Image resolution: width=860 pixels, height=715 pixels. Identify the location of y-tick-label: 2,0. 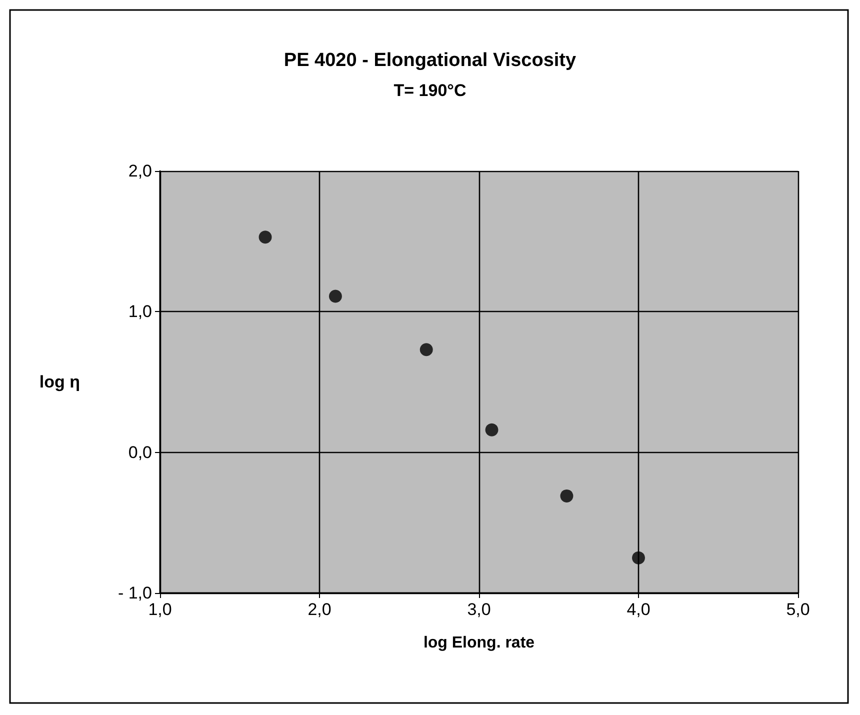
(140, 171).